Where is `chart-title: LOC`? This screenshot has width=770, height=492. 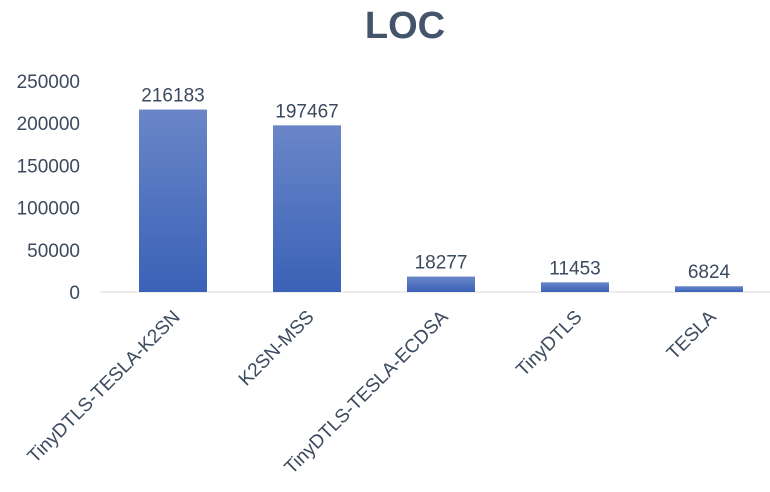
chart-title: LOC is located at coordinates (405, 26).